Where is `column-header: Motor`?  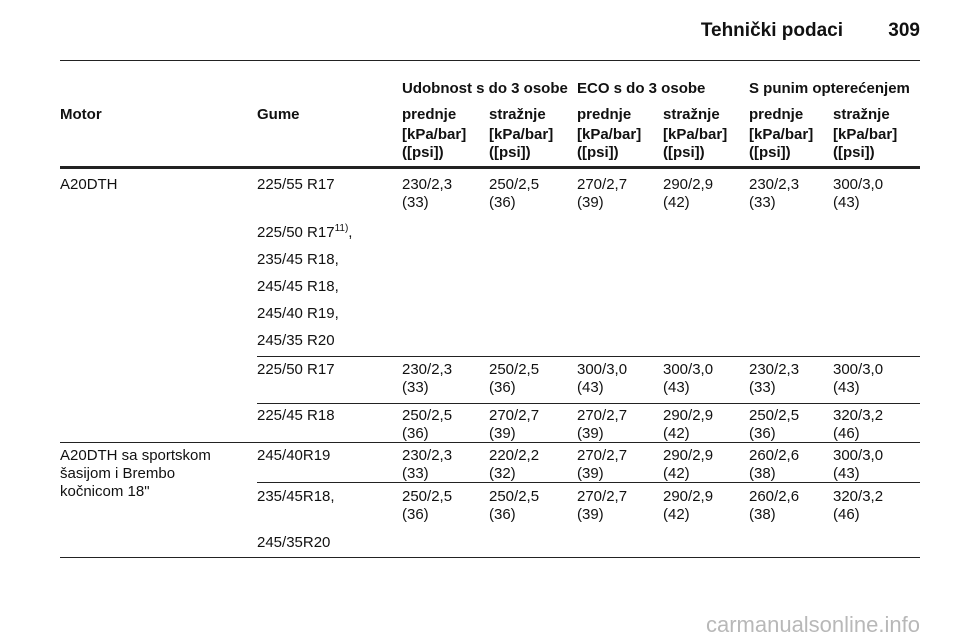
column-header: Motor is located at coordinates (81, 114).